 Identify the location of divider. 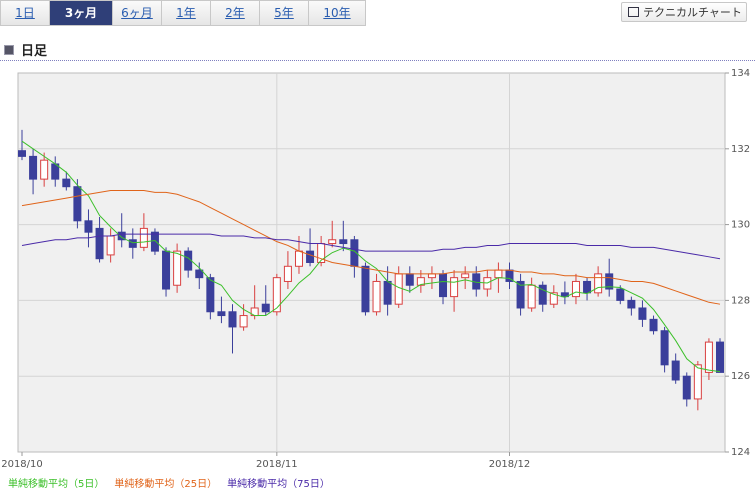
(377, 60).